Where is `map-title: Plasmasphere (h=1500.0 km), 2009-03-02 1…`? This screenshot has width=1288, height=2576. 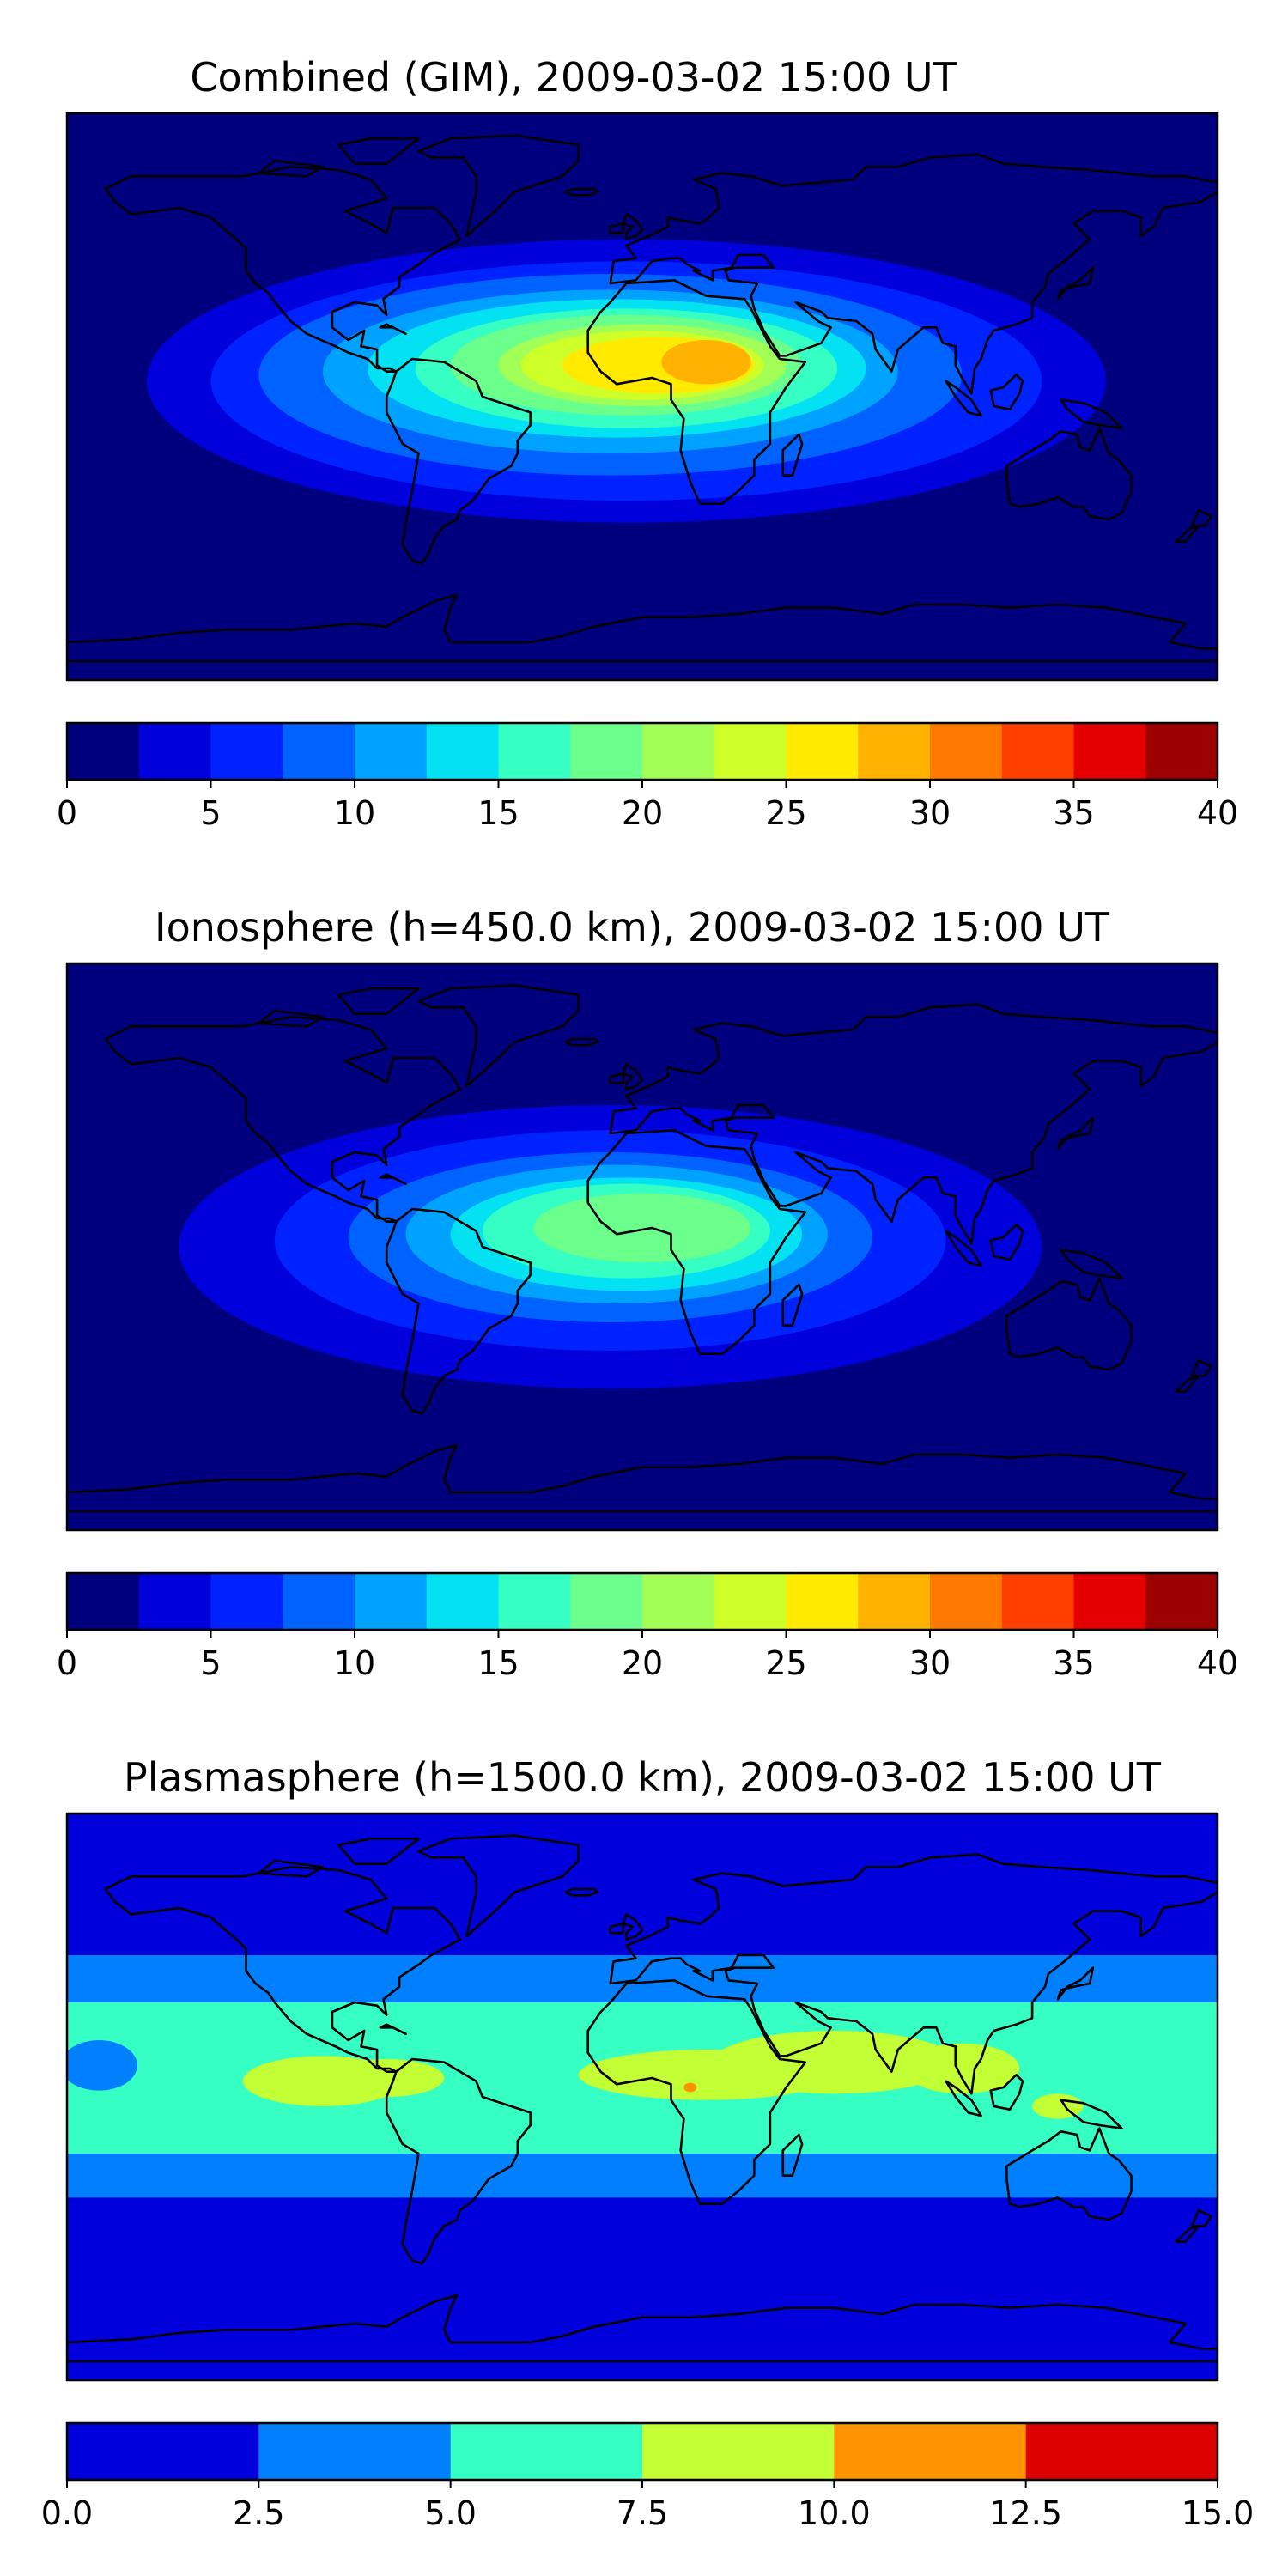
map-title: Plasmasphere (h=1500.0 km), 2009-03-02 1… is located at coordinates (643, 1777).